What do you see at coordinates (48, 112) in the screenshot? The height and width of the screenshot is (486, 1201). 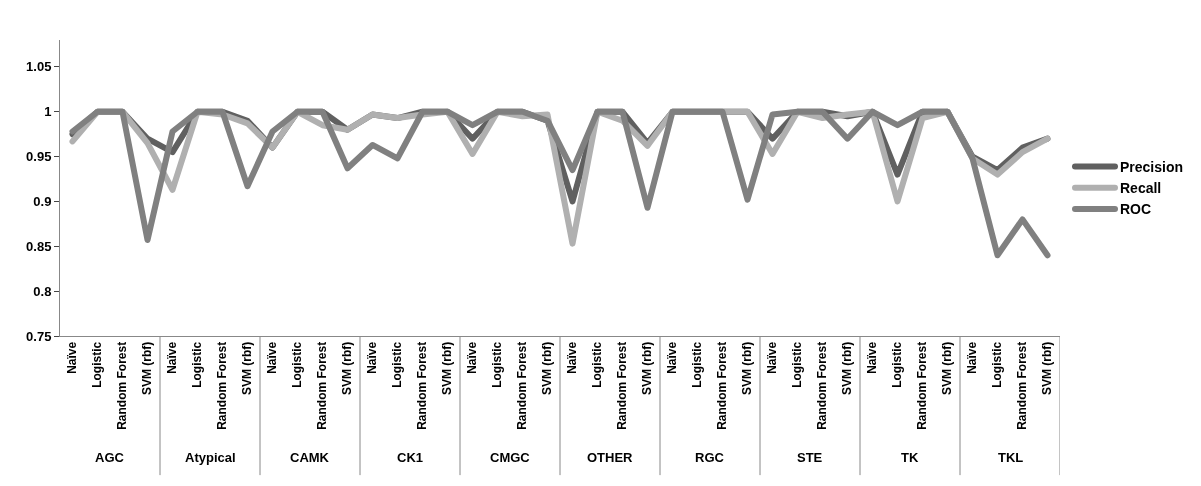 I see `y-tick-label: 1` at bounding box center [48, 112].